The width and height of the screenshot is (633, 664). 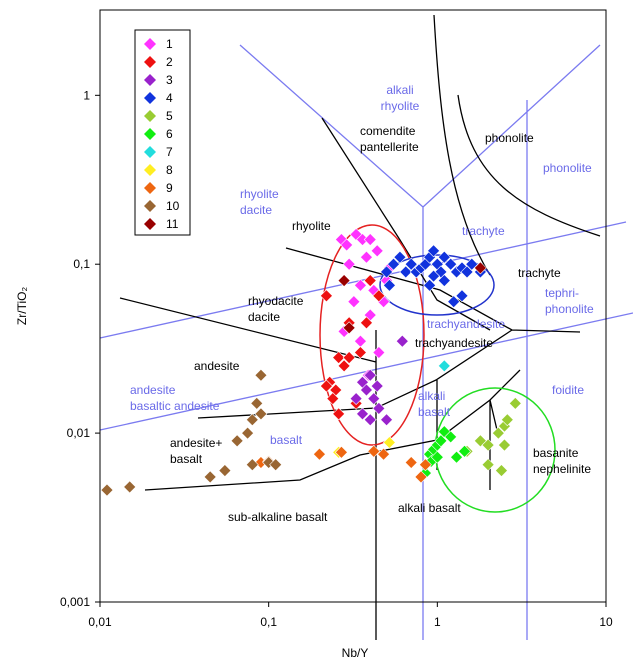 What do you see at coordinates (278, 517) in the screenshot?
I see `region-label: sub-alkaline basalt` at bounding box center [278, 517].